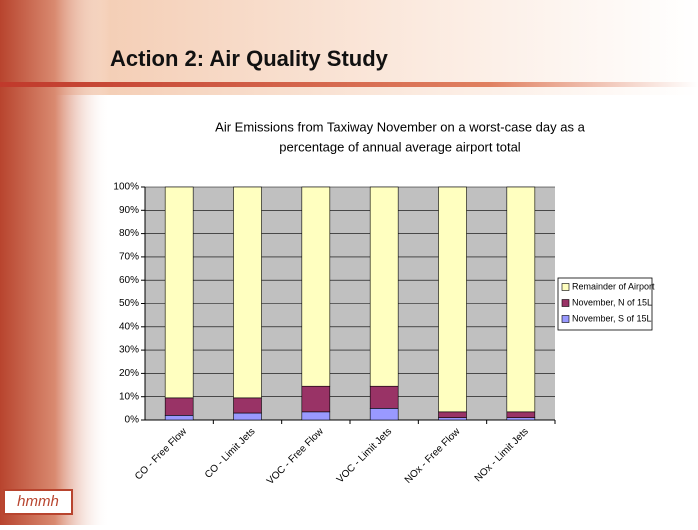 Image resolution: width=698 pixels, height=530 pixels. Describe the element at coordinates (129, 326) in the screenshot. I see `y-tick-label: 40%` at that location.